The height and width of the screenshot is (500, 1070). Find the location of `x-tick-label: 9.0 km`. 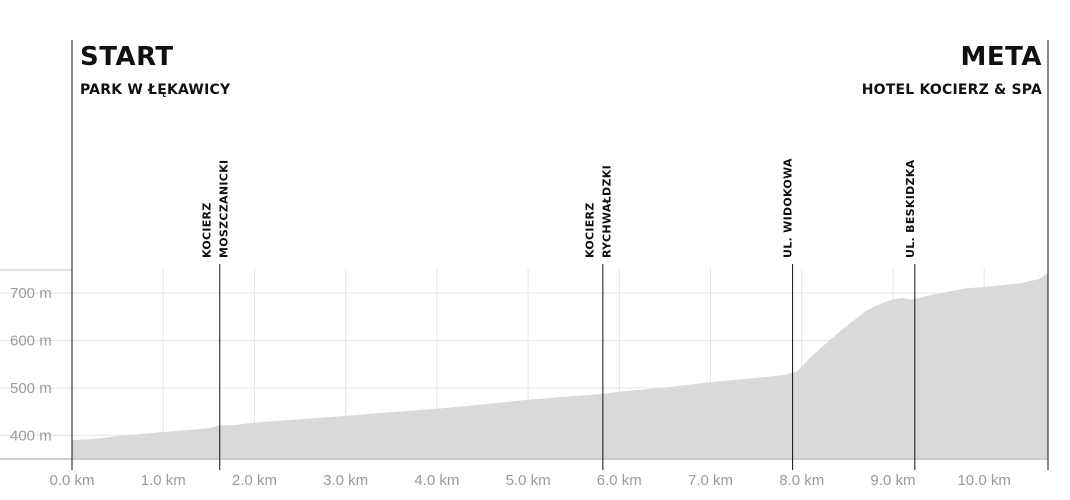

x-tick-label: 9.0 km is located at coordinates (892, 480).